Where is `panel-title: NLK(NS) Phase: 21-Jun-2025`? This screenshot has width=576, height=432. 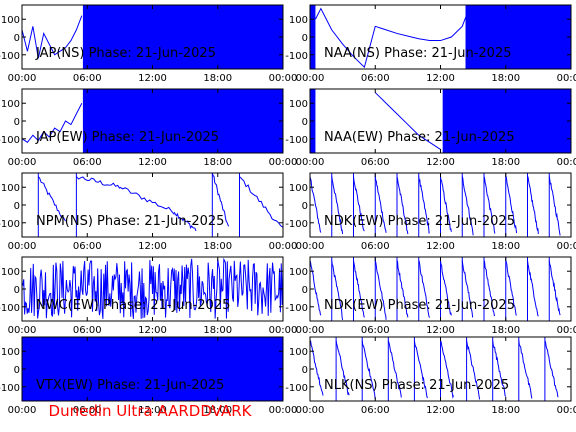 panel-title: NLK(NS) Phase: 21-Jun-2025 is located at coordinates (416, 385).